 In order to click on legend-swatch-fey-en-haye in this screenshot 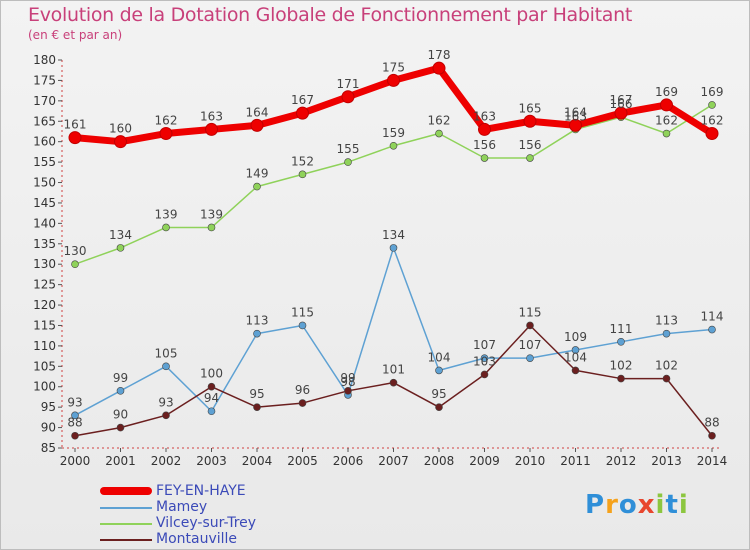, I will do `click(126, 491)`.